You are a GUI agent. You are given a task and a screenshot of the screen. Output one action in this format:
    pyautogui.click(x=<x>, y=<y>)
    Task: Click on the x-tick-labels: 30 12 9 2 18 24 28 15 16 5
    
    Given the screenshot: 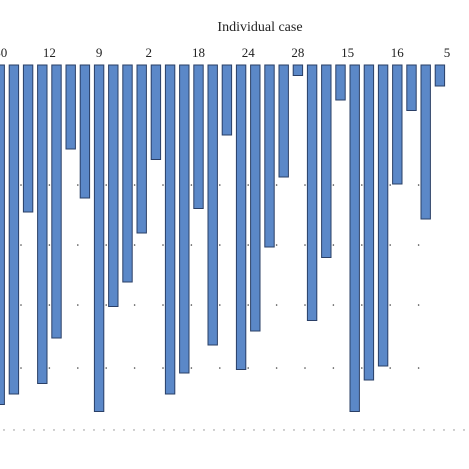 What is the action you would take?
    pyautogui.click(x=225, y=52)
    